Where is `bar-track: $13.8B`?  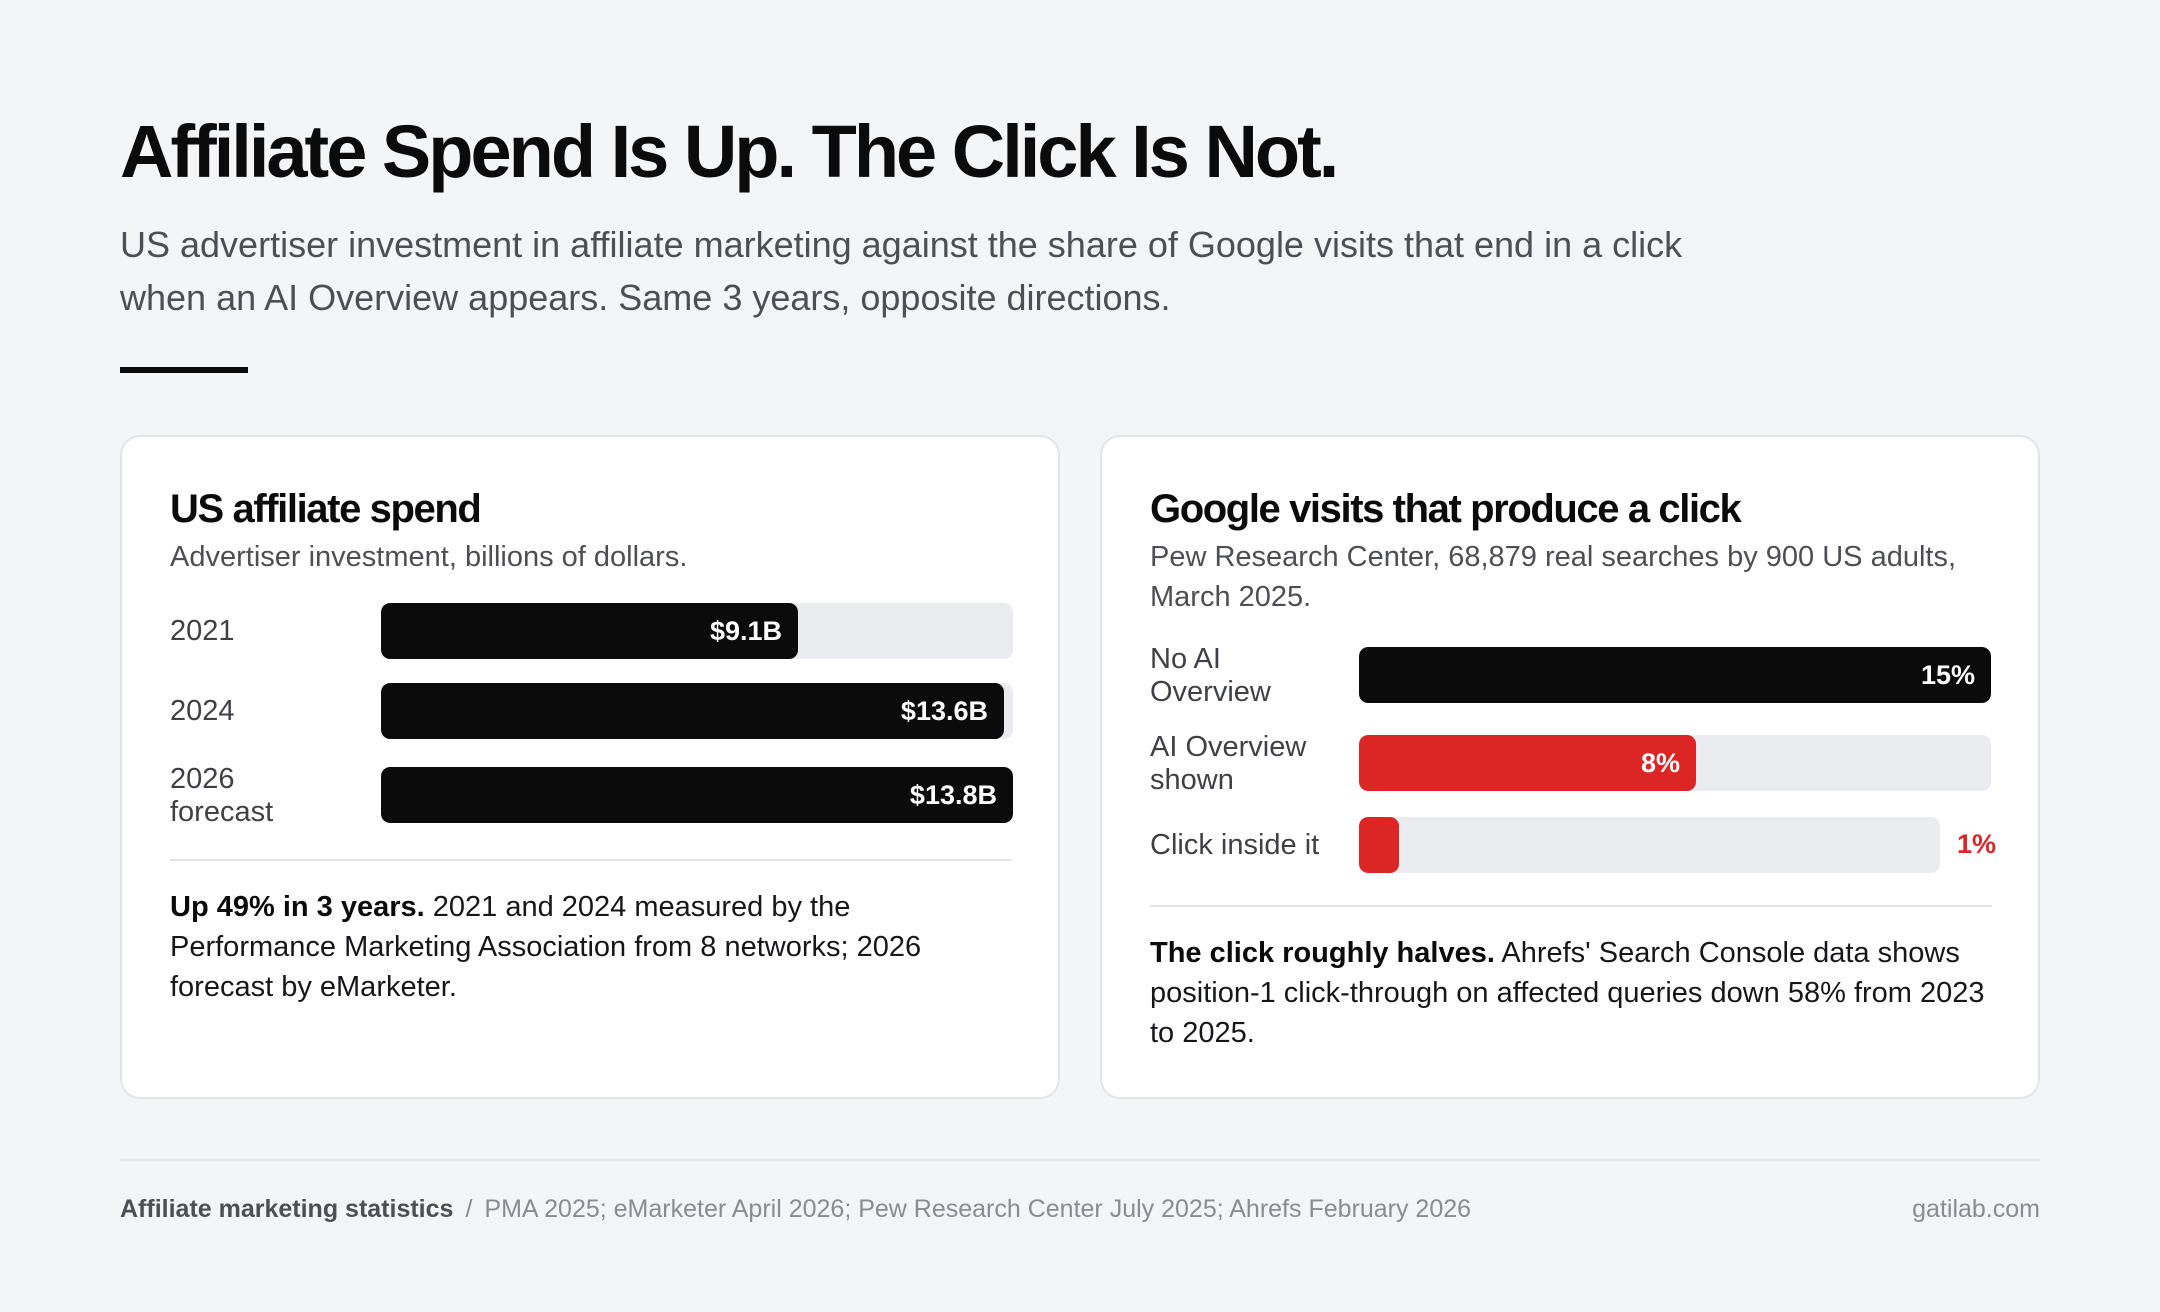
bar-track: $13.8B is located at coordinates (697, 795).